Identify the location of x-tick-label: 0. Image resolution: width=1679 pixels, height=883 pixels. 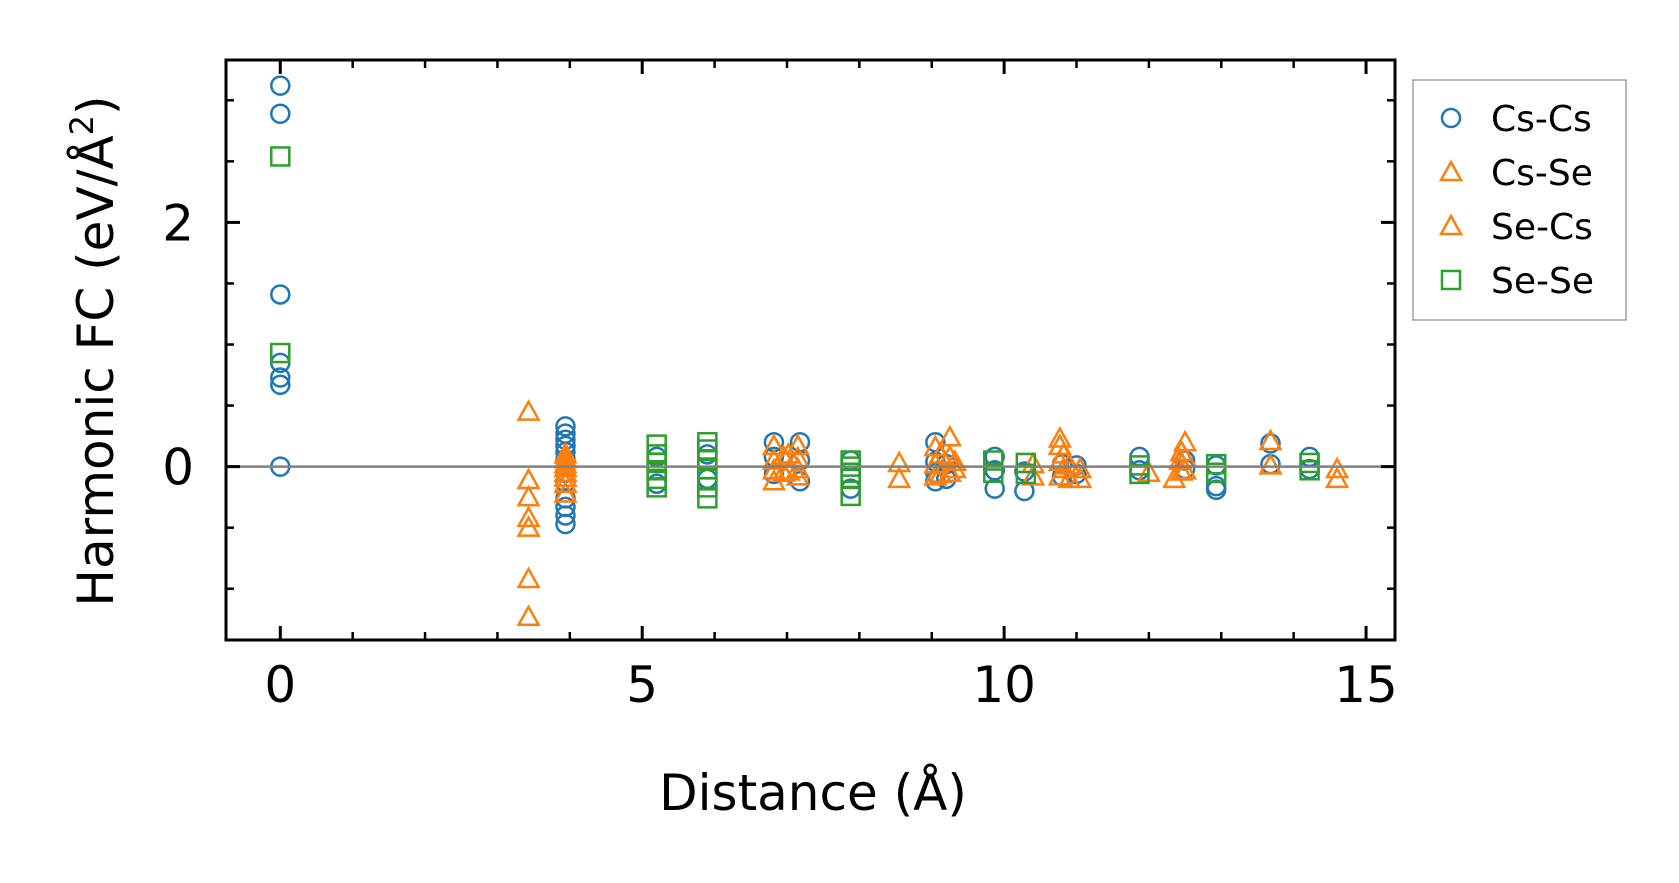
(280, 685).